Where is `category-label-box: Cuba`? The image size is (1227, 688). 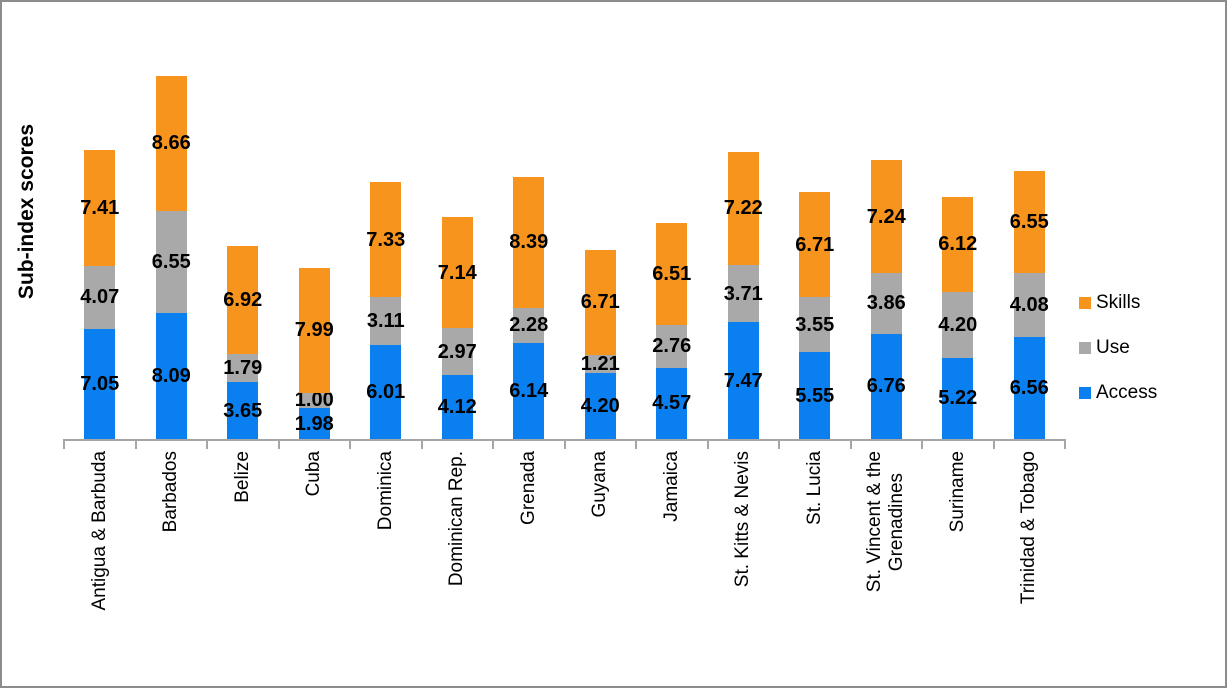
category-label-box: Cuba is located at coordinates (315, 567).